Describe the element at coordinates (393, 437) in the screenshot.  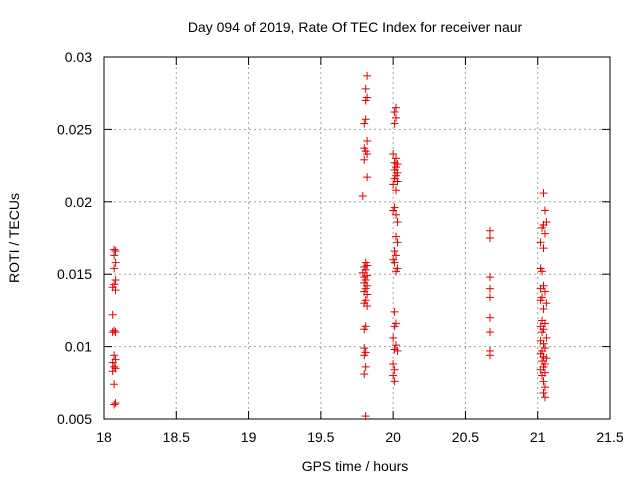
I see `x-tick-label: 20` at that location.